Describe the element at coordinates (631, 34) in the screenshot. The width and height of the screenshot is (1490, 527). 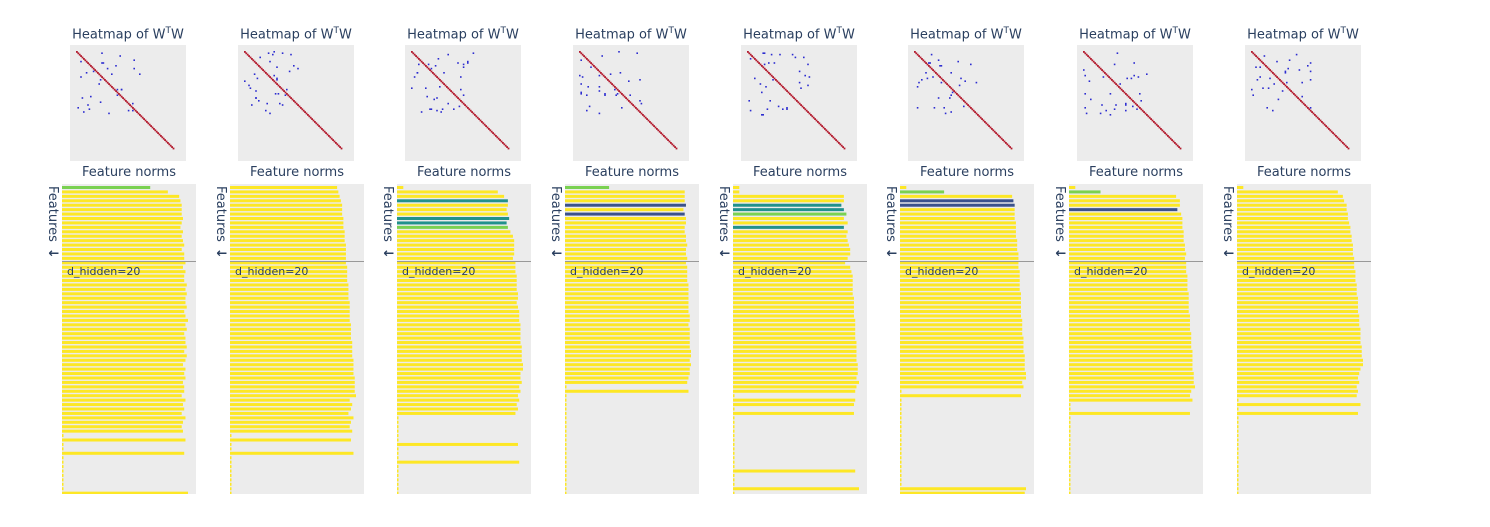
I see `heatmap-title: Heatmap of WTW` at that location.